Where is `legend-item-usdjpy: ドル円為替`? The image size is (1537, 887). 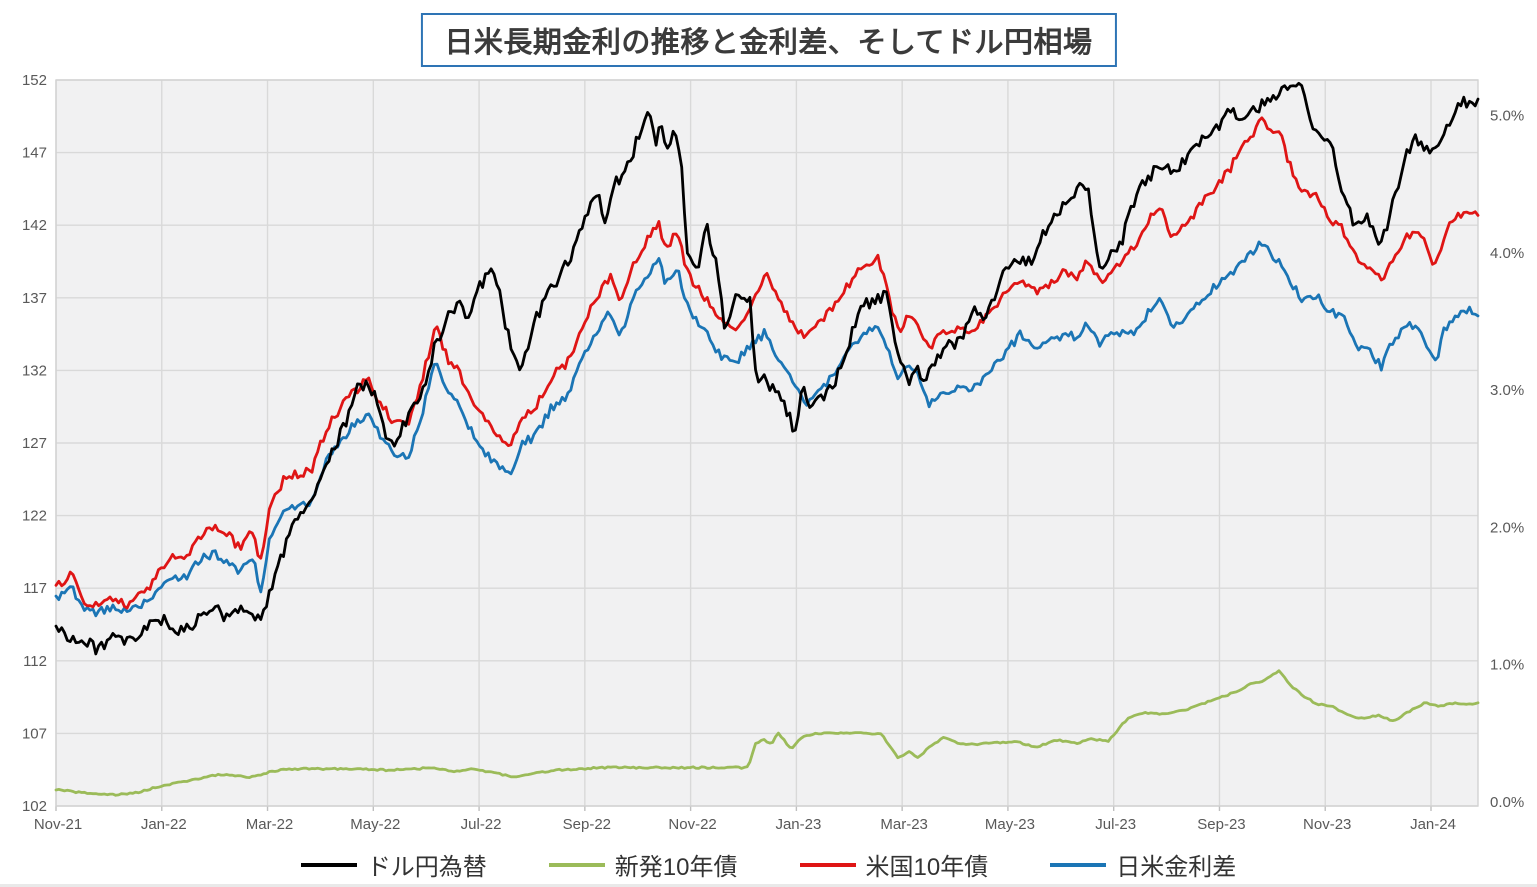
legend-item-usdjpy: ドル円為替 is located at coordinates (393, 864).